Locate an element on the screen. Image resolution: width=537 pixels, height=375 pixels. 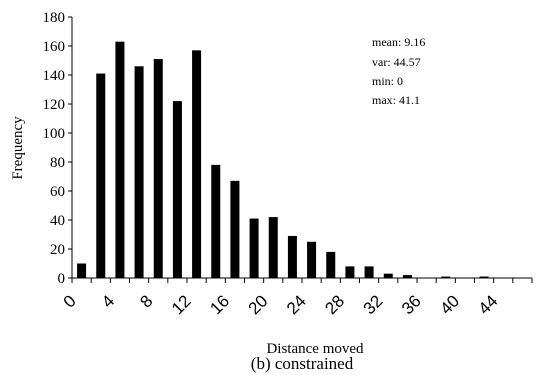
y-tick-label: 40 is located at coordinates (57, 221).